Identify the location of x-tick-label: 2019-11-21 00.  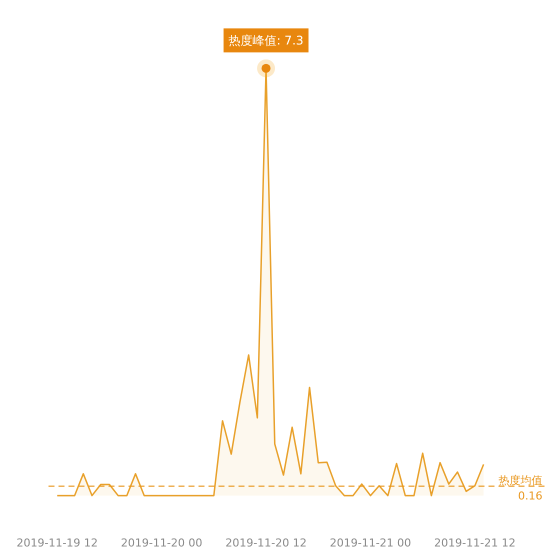
(371, 543).